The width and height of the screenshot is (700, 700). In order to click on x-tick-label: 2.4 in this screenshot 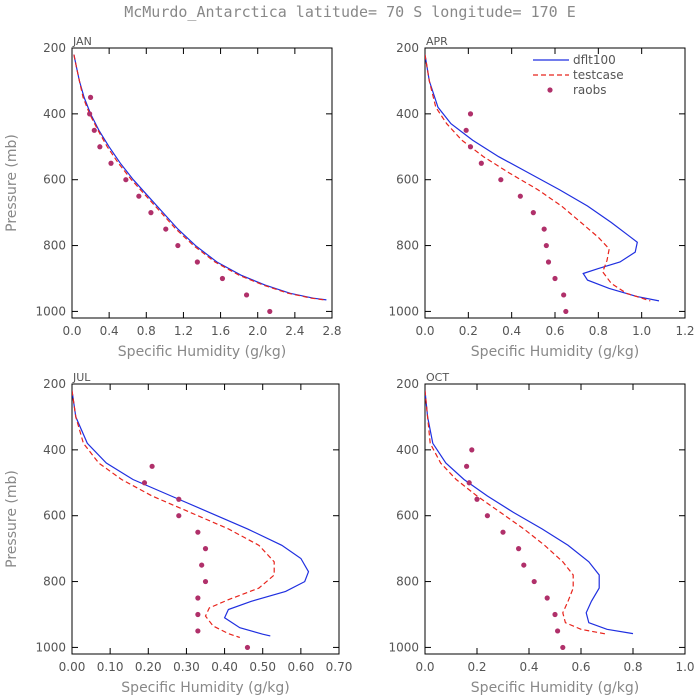, I will do `click(294, 331)`.